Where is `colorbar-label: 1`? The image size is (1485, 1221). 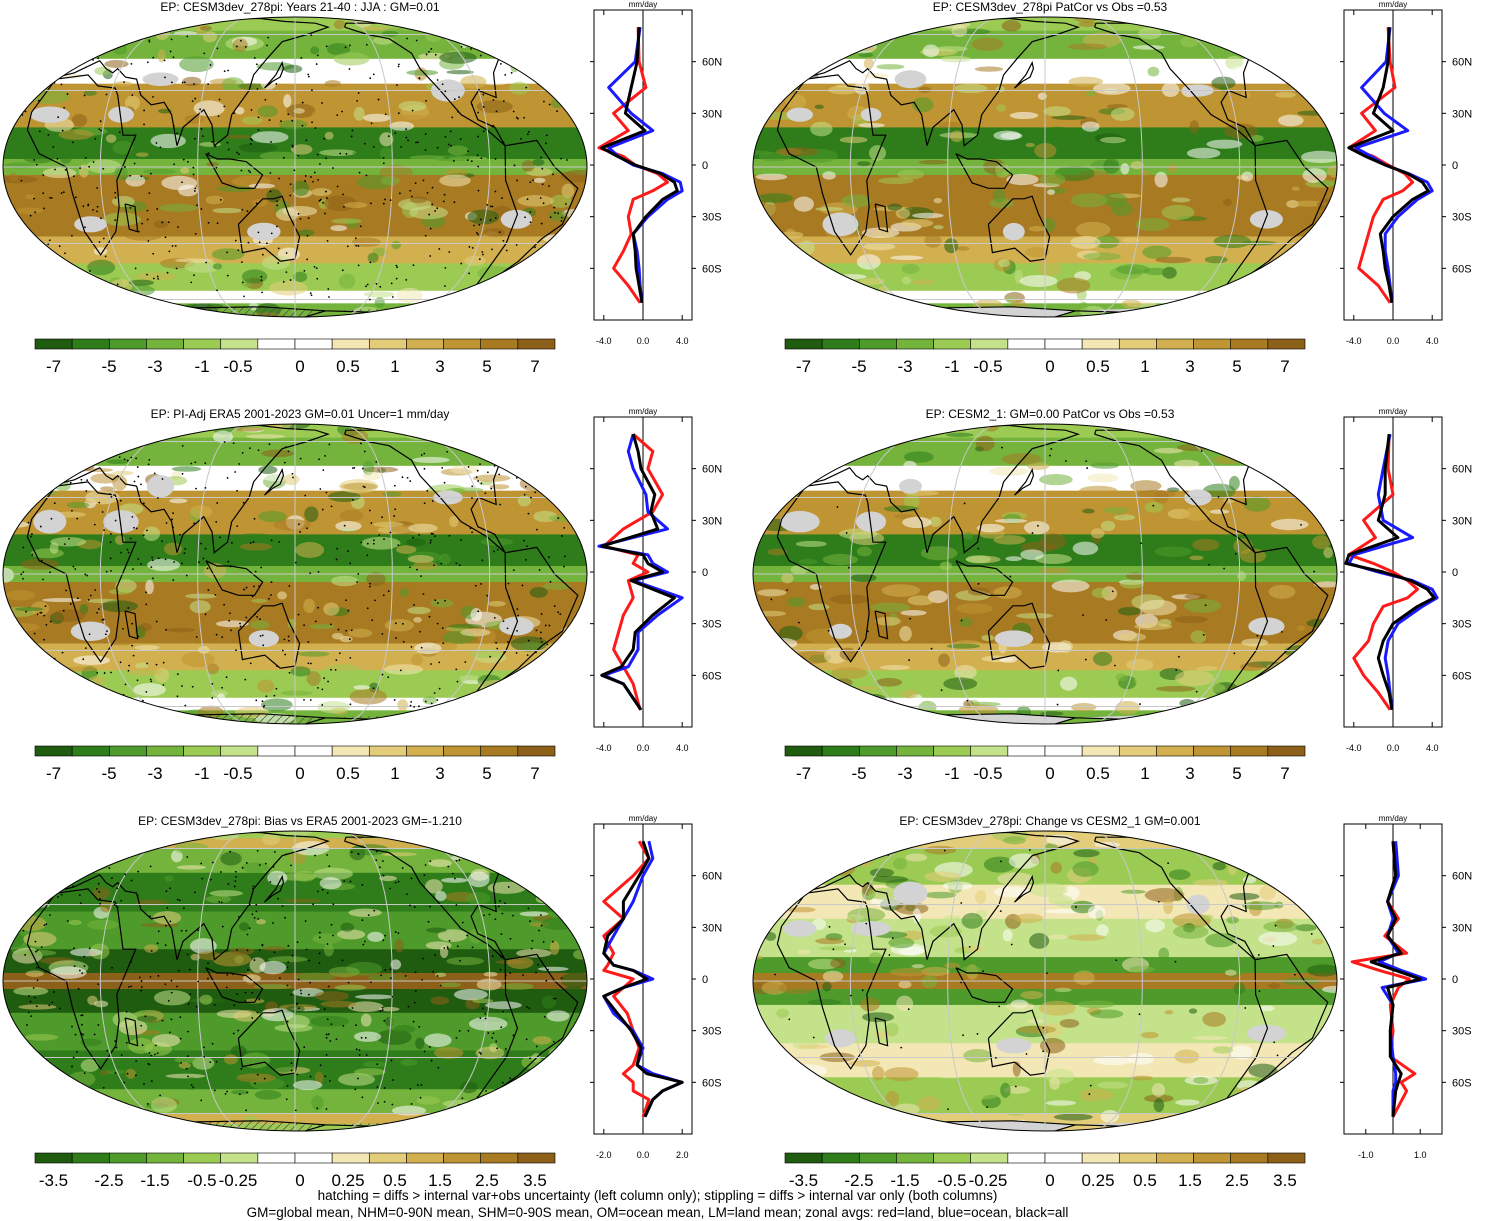 colorbar-label: 1 is located at coordinates (394, 773).